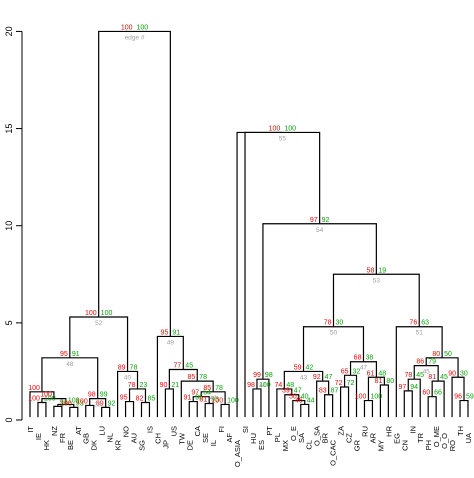 Image resolution: width=474 pixels, height=478 pixels. Describe the element at coordinates (325, 437) in the screenshot. I see `leaf-label: BR` at that location.